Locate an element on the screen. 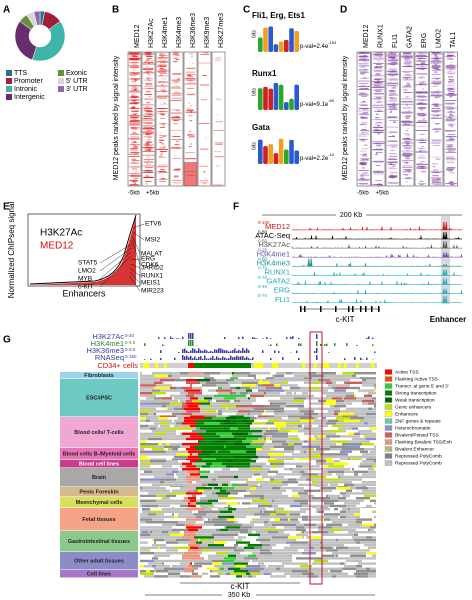 Image resolution: width=472 pixels, height=600 pixels. track-range: 0-50 is located at coordinates (263, 240).